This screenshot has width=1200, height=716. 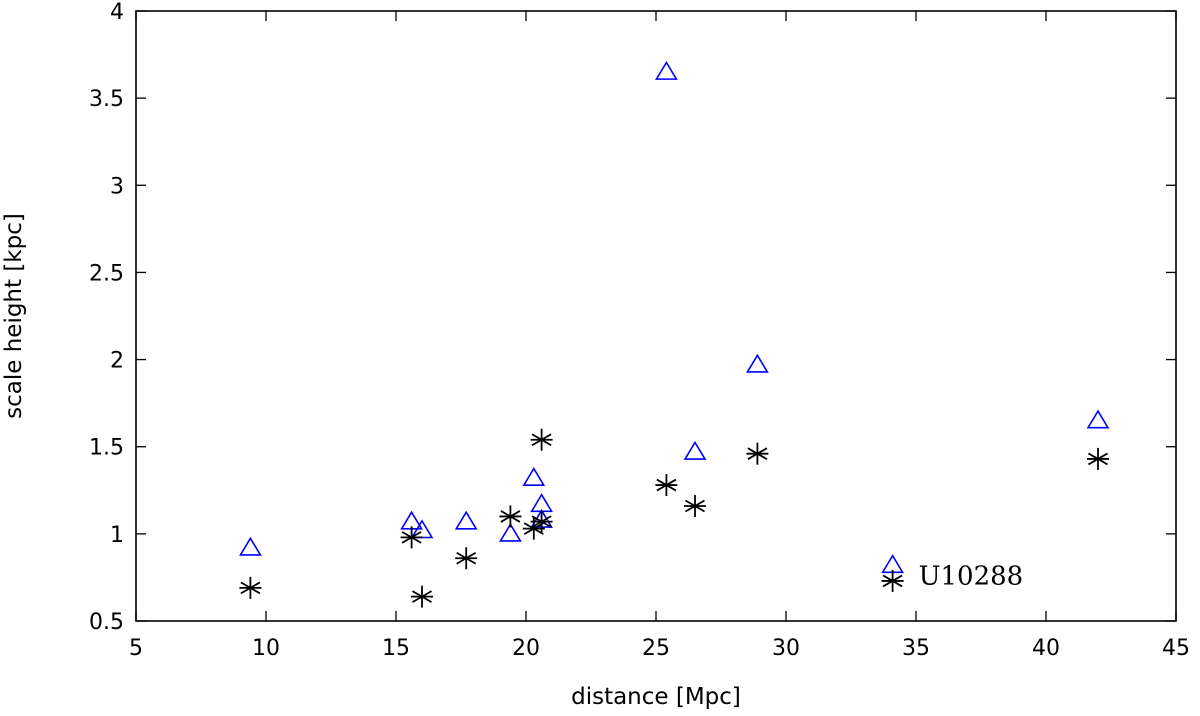 I want to click on x-tick-label: 40, so click(x=1046, y=648).